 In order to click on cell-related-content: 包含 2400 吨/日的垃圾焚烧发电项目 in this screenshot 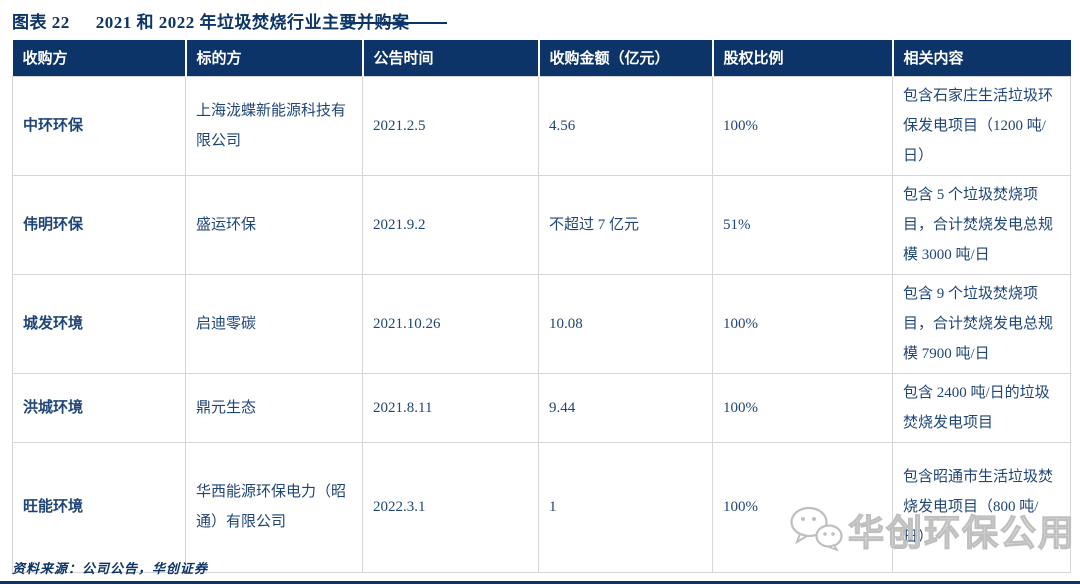, I will do `click(981, 407)`.